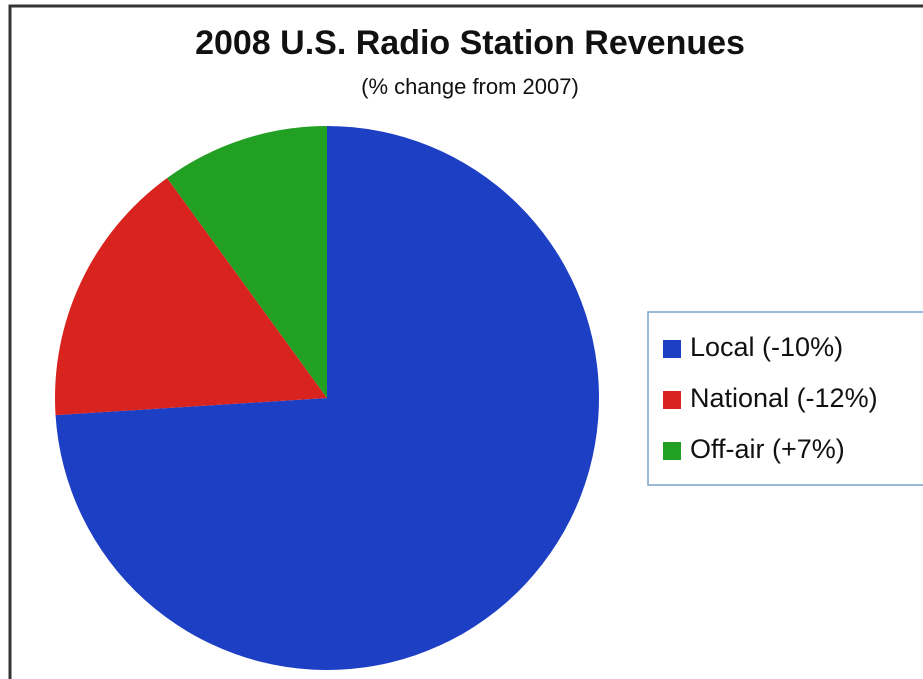 The image size is (923, 679). I want to click on legend-text: National (-12%), so click(784, 398).